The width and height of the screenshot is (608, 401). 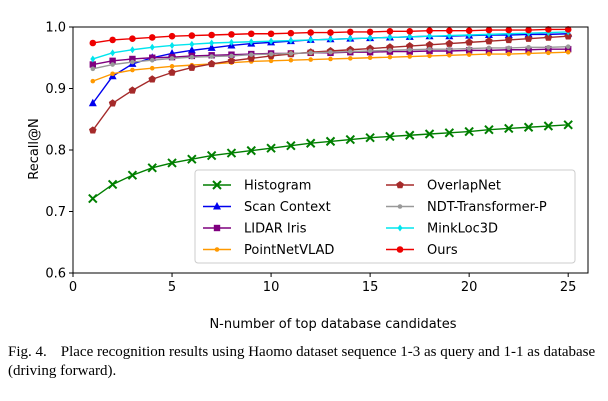 I want to click on legend-item-minkloc3d: MinkLoc3D, so click(x=442, y=229).